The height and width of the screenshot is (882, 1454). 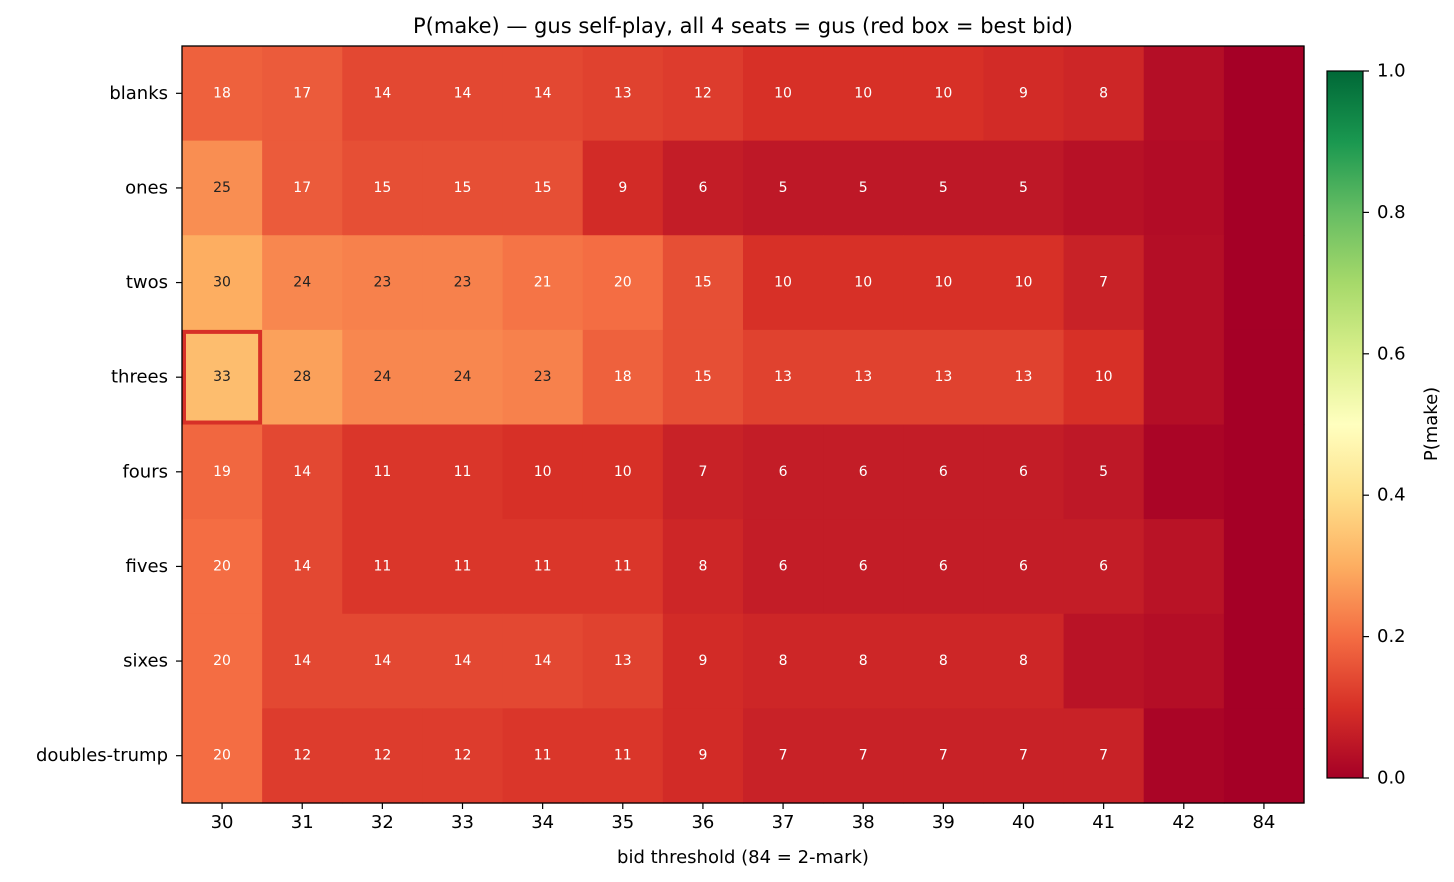 I want to click on y-tick-label: ones, so click(x=146, y=187).